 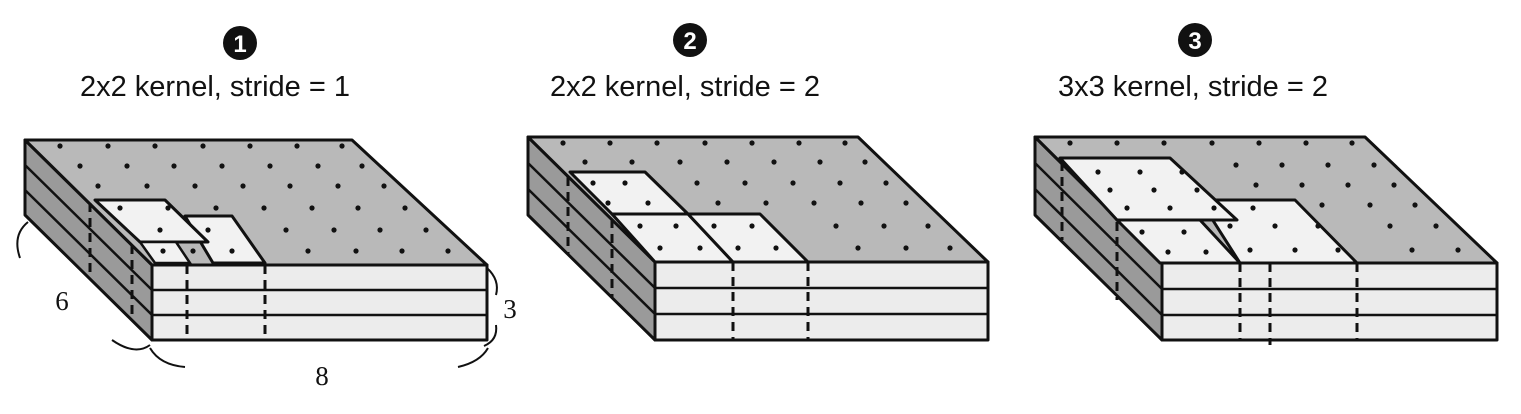 What do you see at coordinates (510, 309) in the screenshot?
I see `depth-dimension-label: 3` at bounding box center [510, 309].